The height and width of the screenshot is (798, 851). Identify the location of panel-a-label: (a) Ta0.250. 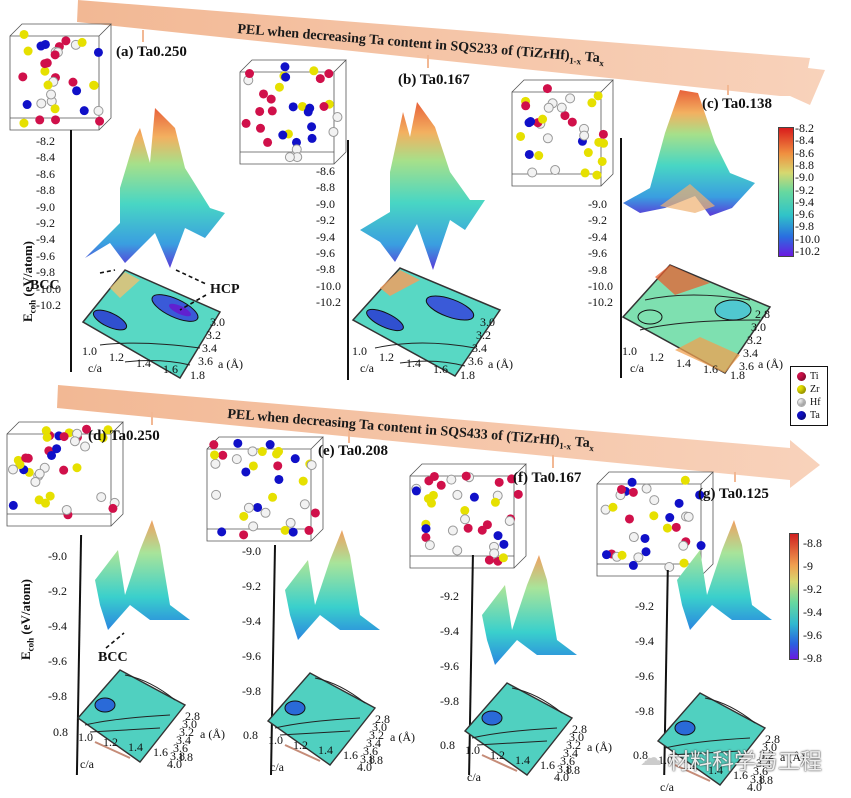
(151, 52).